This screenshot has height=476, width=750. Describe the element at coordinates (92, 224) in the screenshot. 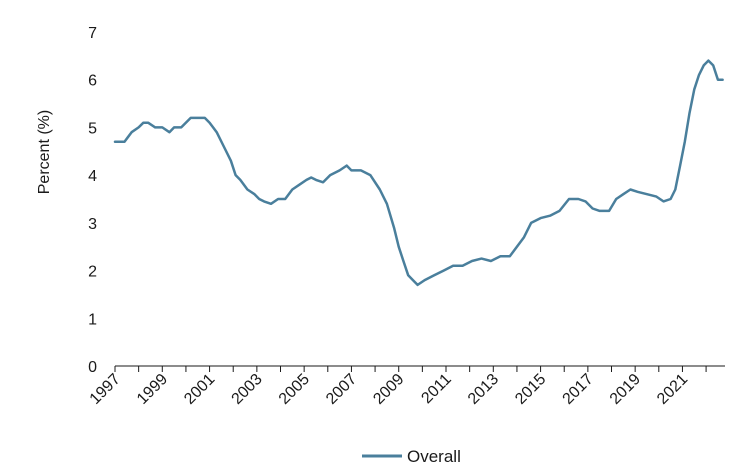

I see `y-tick-label: 3` at that location.